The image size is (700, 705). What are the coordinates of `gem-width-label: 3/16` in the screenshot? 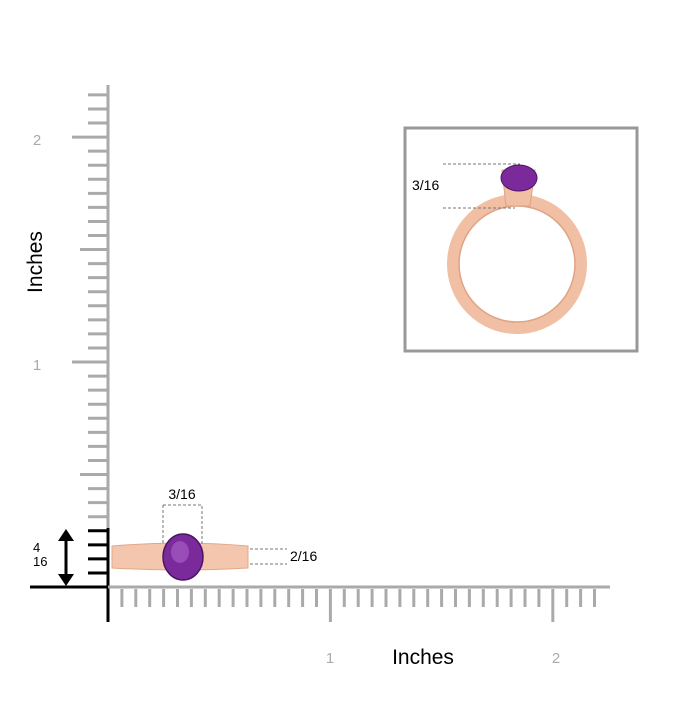 It's located at (181, 494).